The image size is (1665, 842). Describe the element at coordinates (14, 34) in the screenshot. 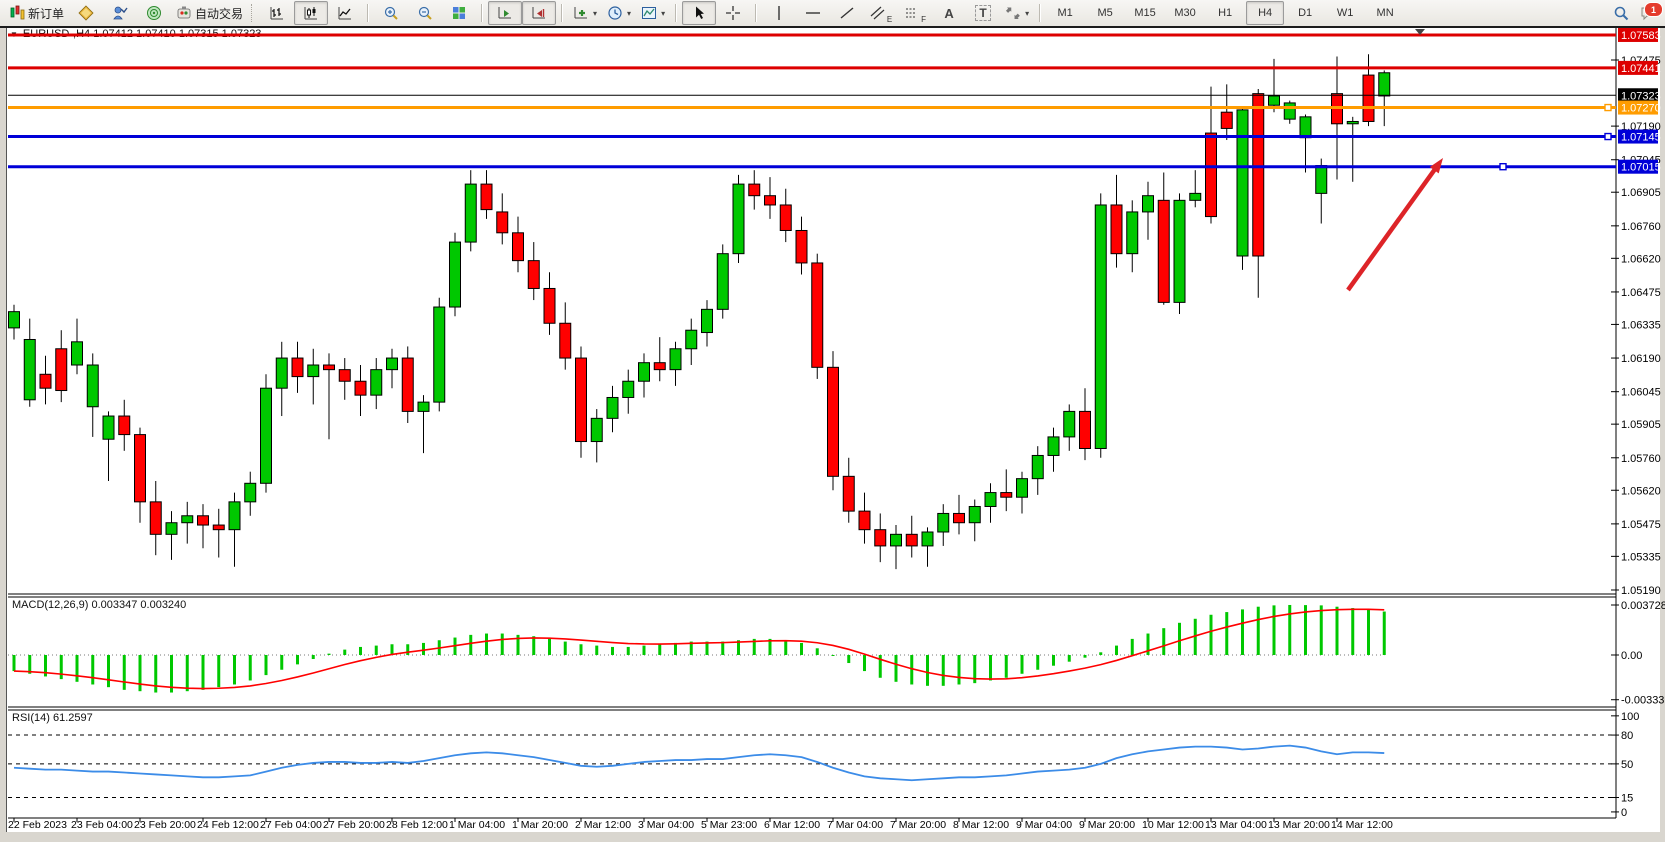

I see `symbol-expander-icon: ▼` at that location.